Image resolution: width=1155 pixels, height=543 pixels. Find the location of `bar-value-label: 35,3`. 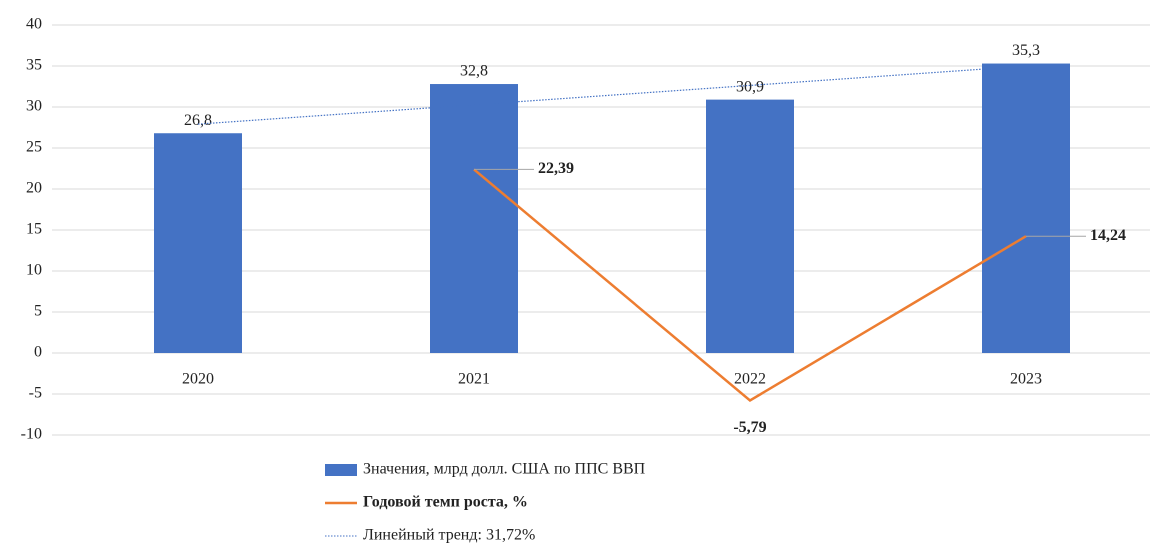

bar-value-label: 35,3 is located at coordinates (1026, 50).